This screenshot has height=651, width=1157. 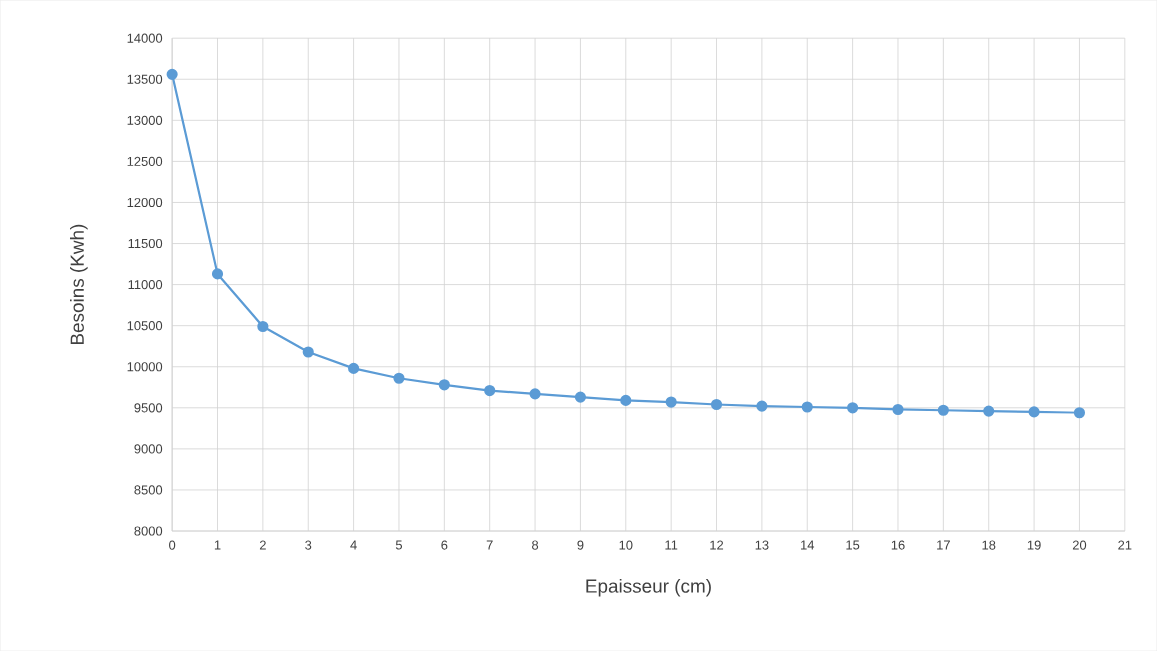 What do you see at coordinates (489, 545) in the screenshot?
I see `x-tick-label: 7` at bounding box center [489, 545].